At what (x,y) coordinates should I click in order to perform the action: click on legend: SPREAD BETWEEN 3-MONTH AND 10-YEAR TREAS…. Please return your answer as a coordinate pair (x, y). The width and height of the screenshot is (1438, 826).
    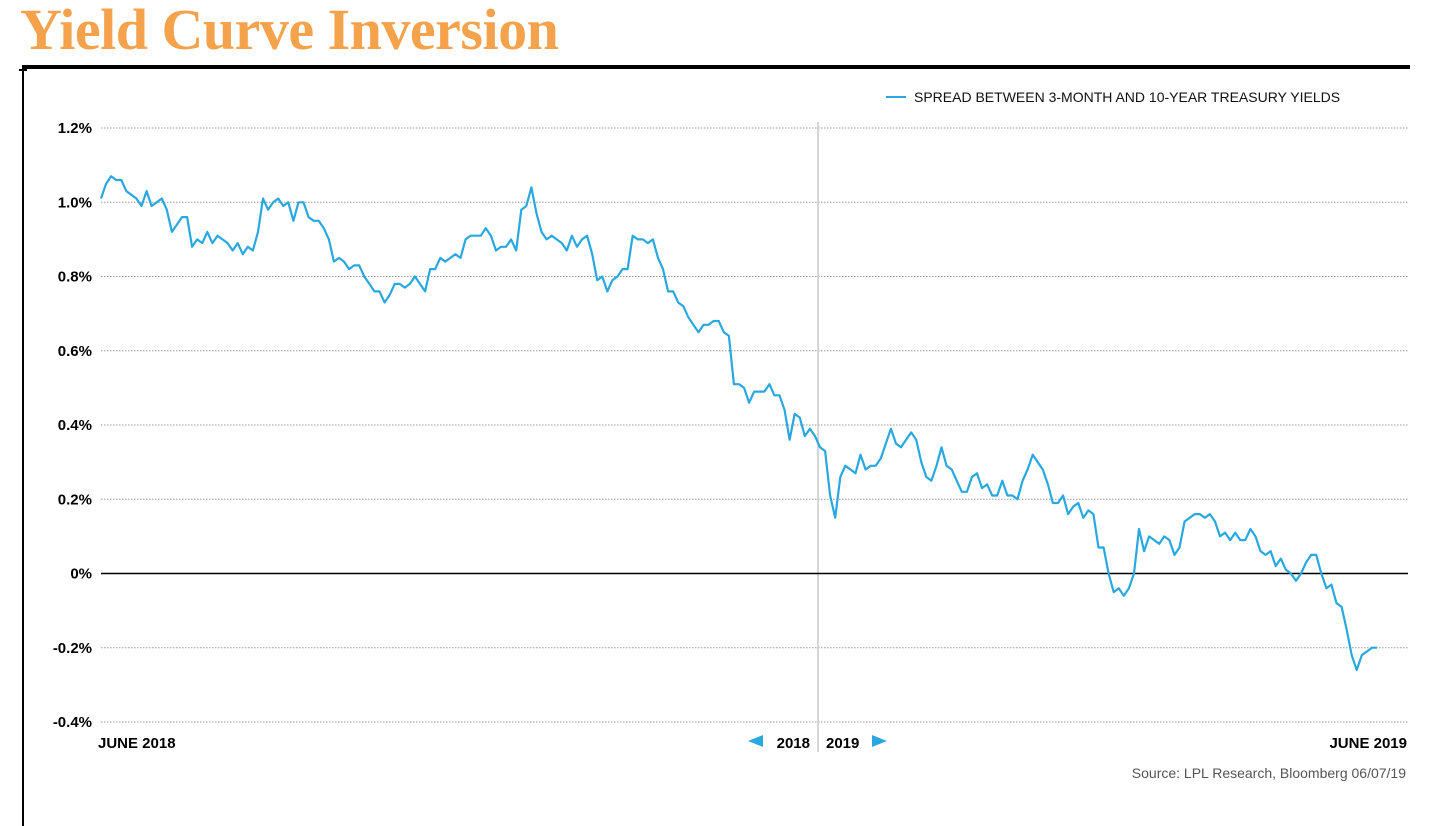
    Looking at the image, I should click on (1113, 97).